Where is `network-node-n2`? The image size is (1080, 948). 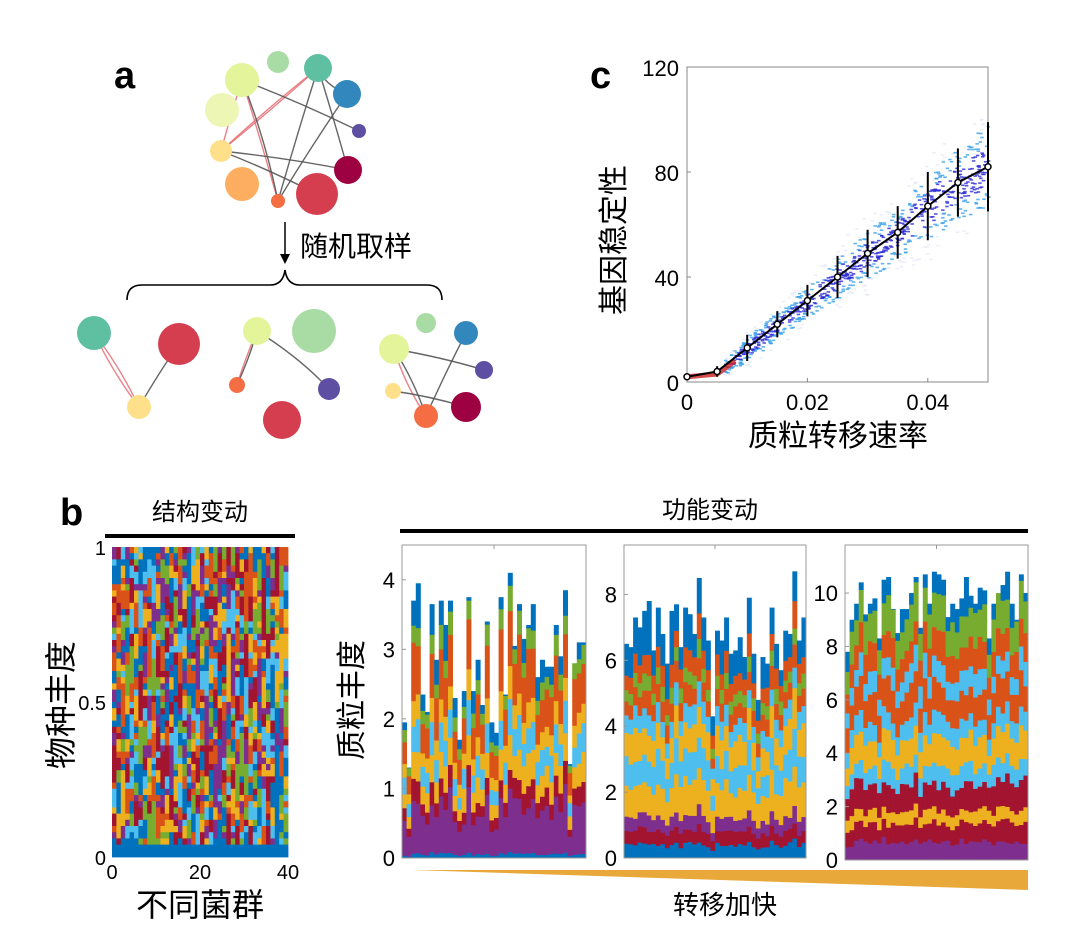 network-node-n2 is located at coordinates (278, 62).